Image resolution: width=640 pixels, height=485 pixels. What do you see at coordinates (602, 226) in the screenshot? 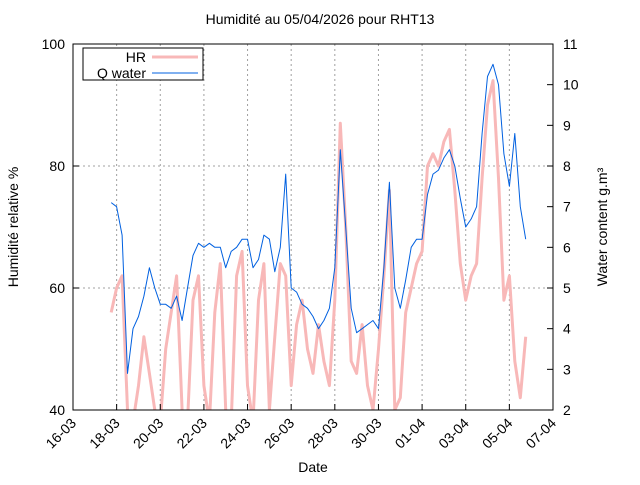
I see `y2-axis-label: Water content g.m³` at bounding box center [602, 226].